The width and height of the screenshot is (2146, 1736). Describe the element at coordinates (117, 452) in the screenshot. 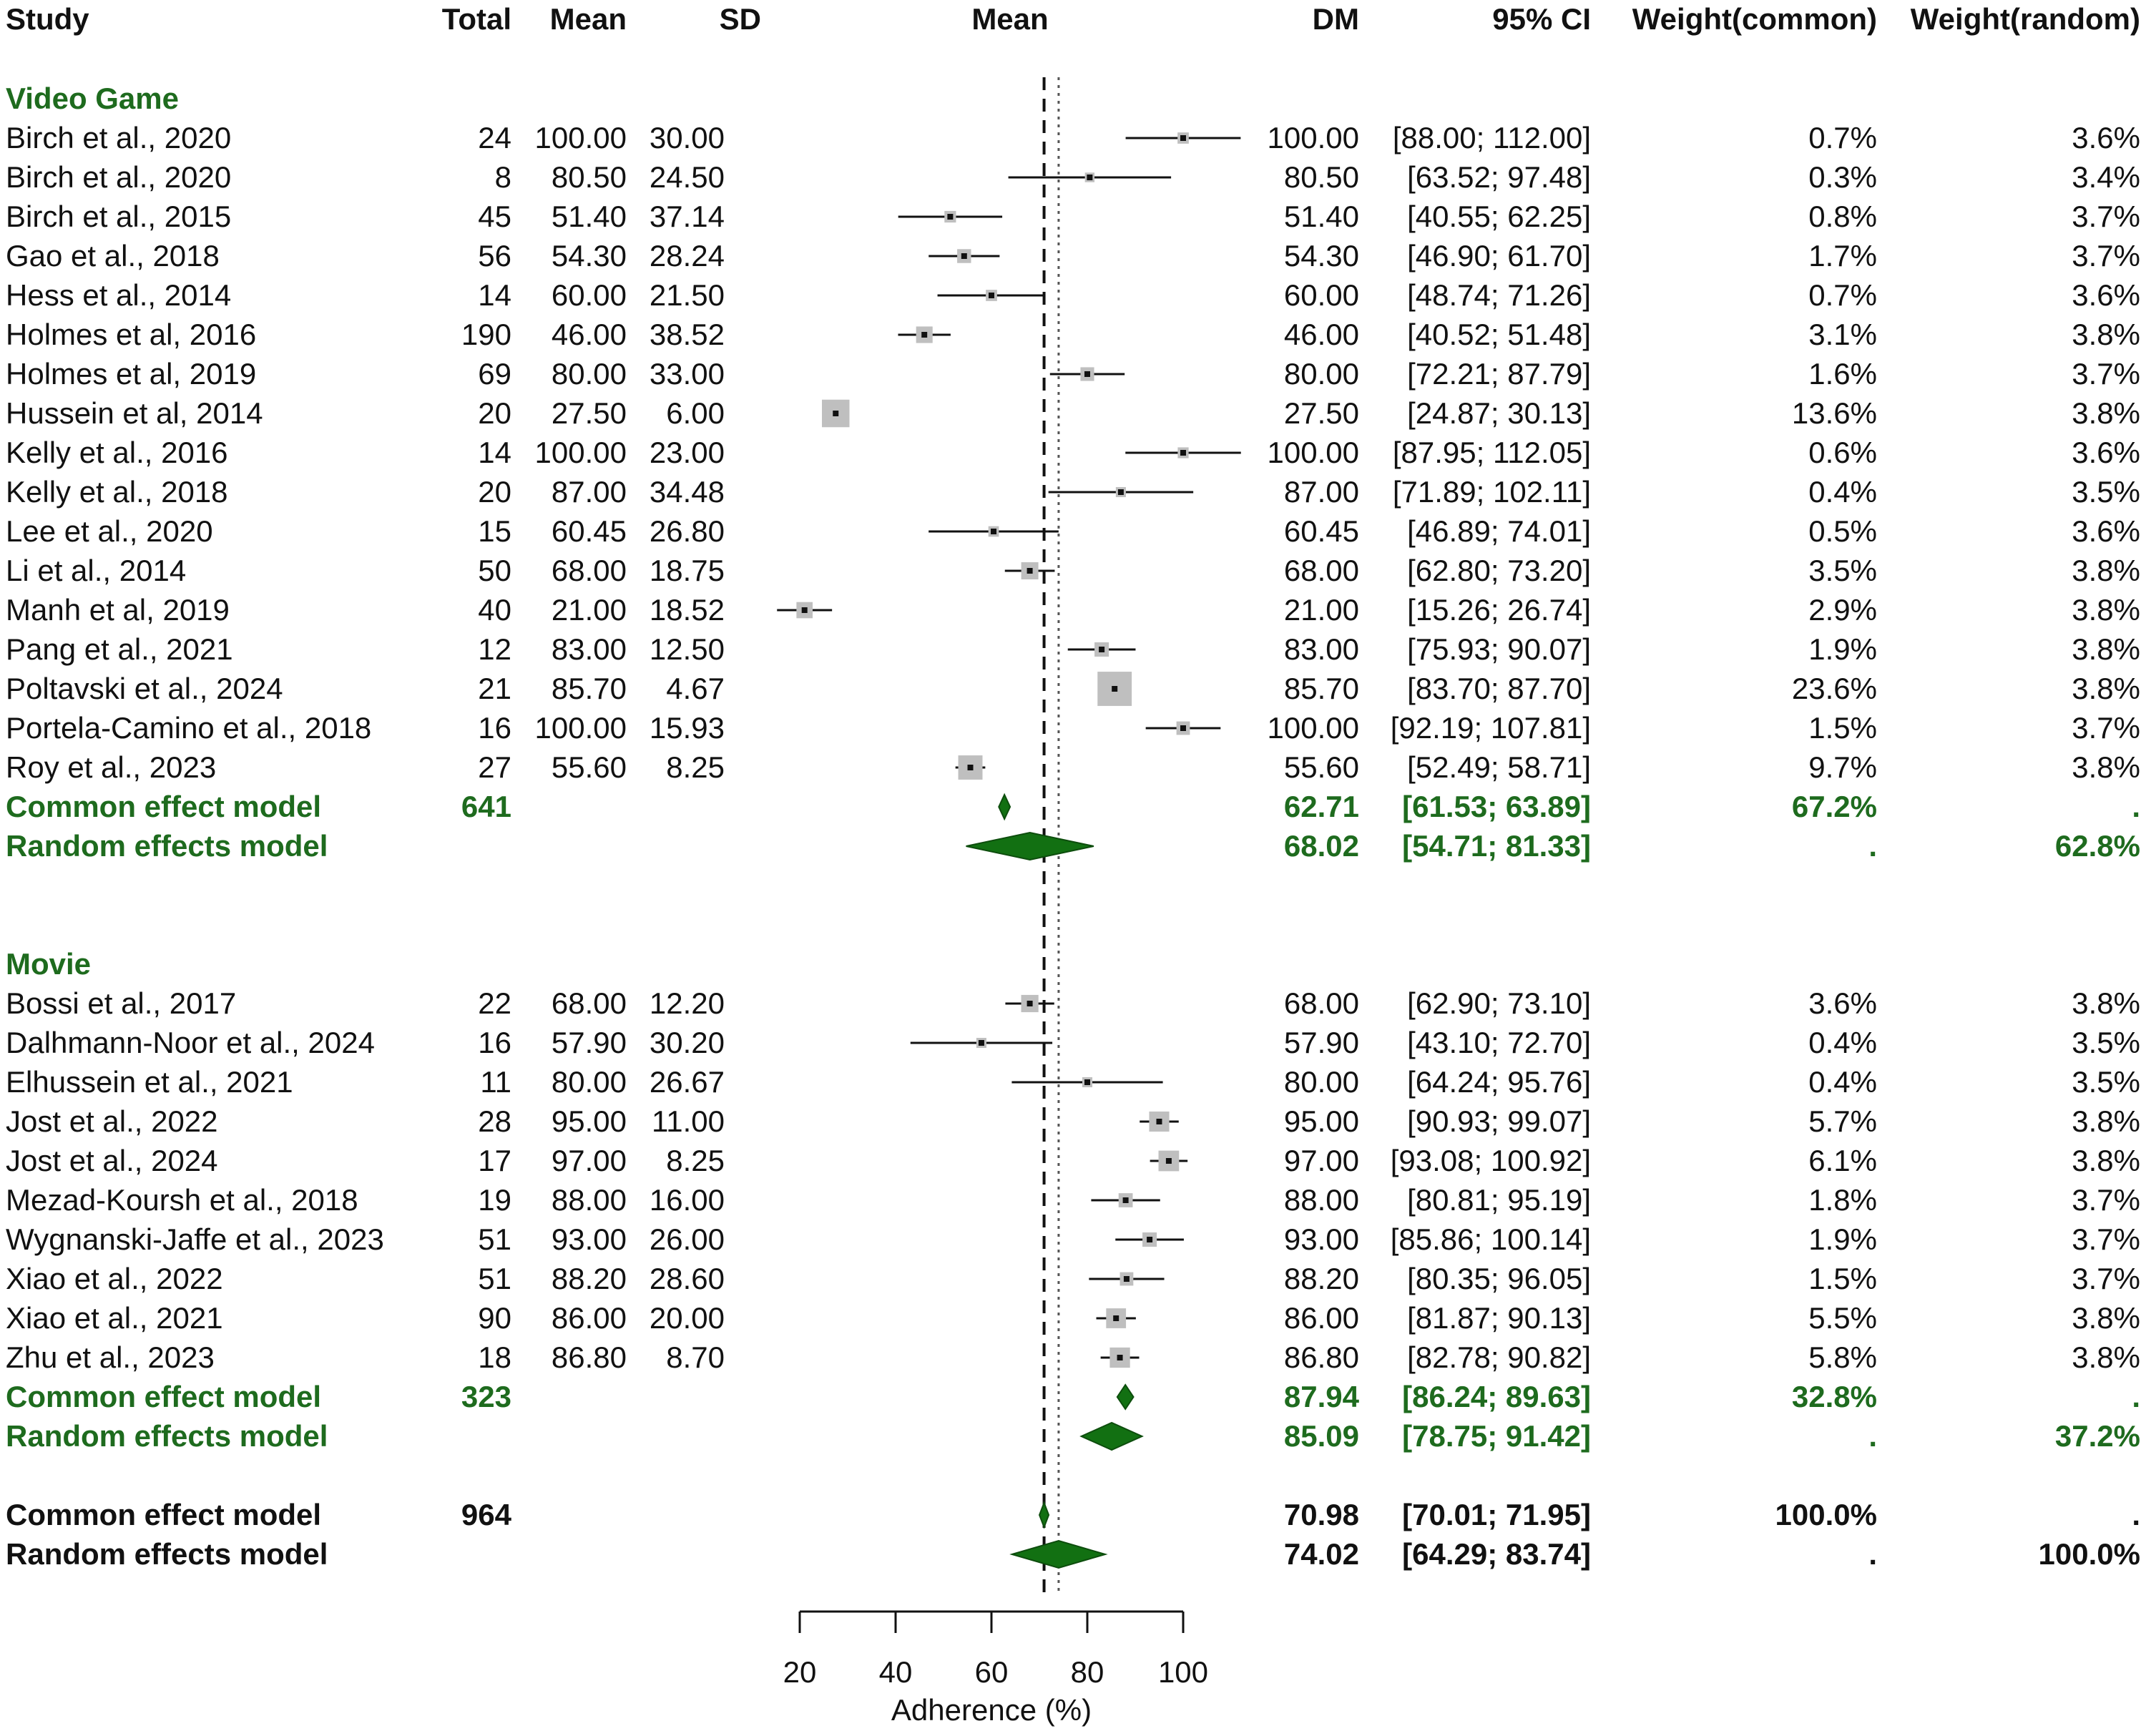

I see `study-name: Kelly et al., 2016` at that location.